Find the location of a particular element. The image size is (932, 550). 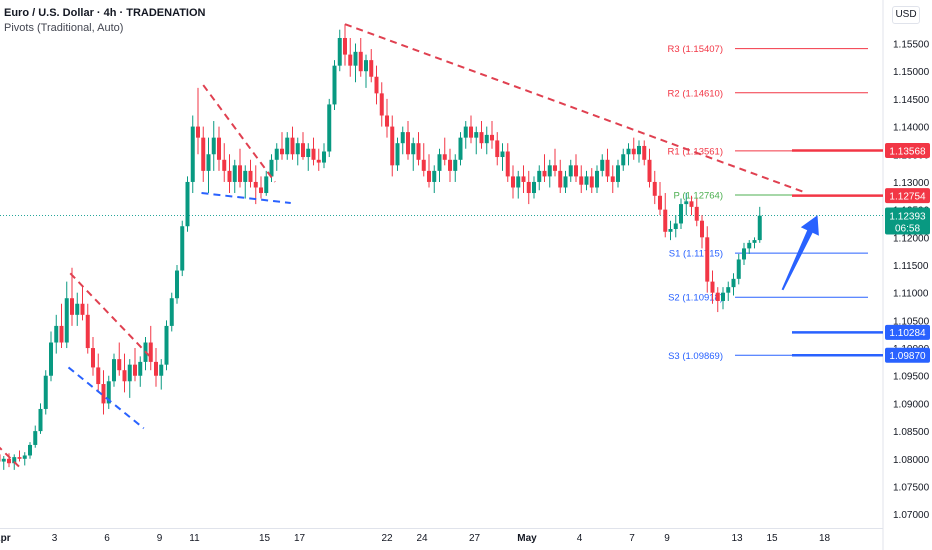

currency-button: USD is located at coordinates (906, 15).